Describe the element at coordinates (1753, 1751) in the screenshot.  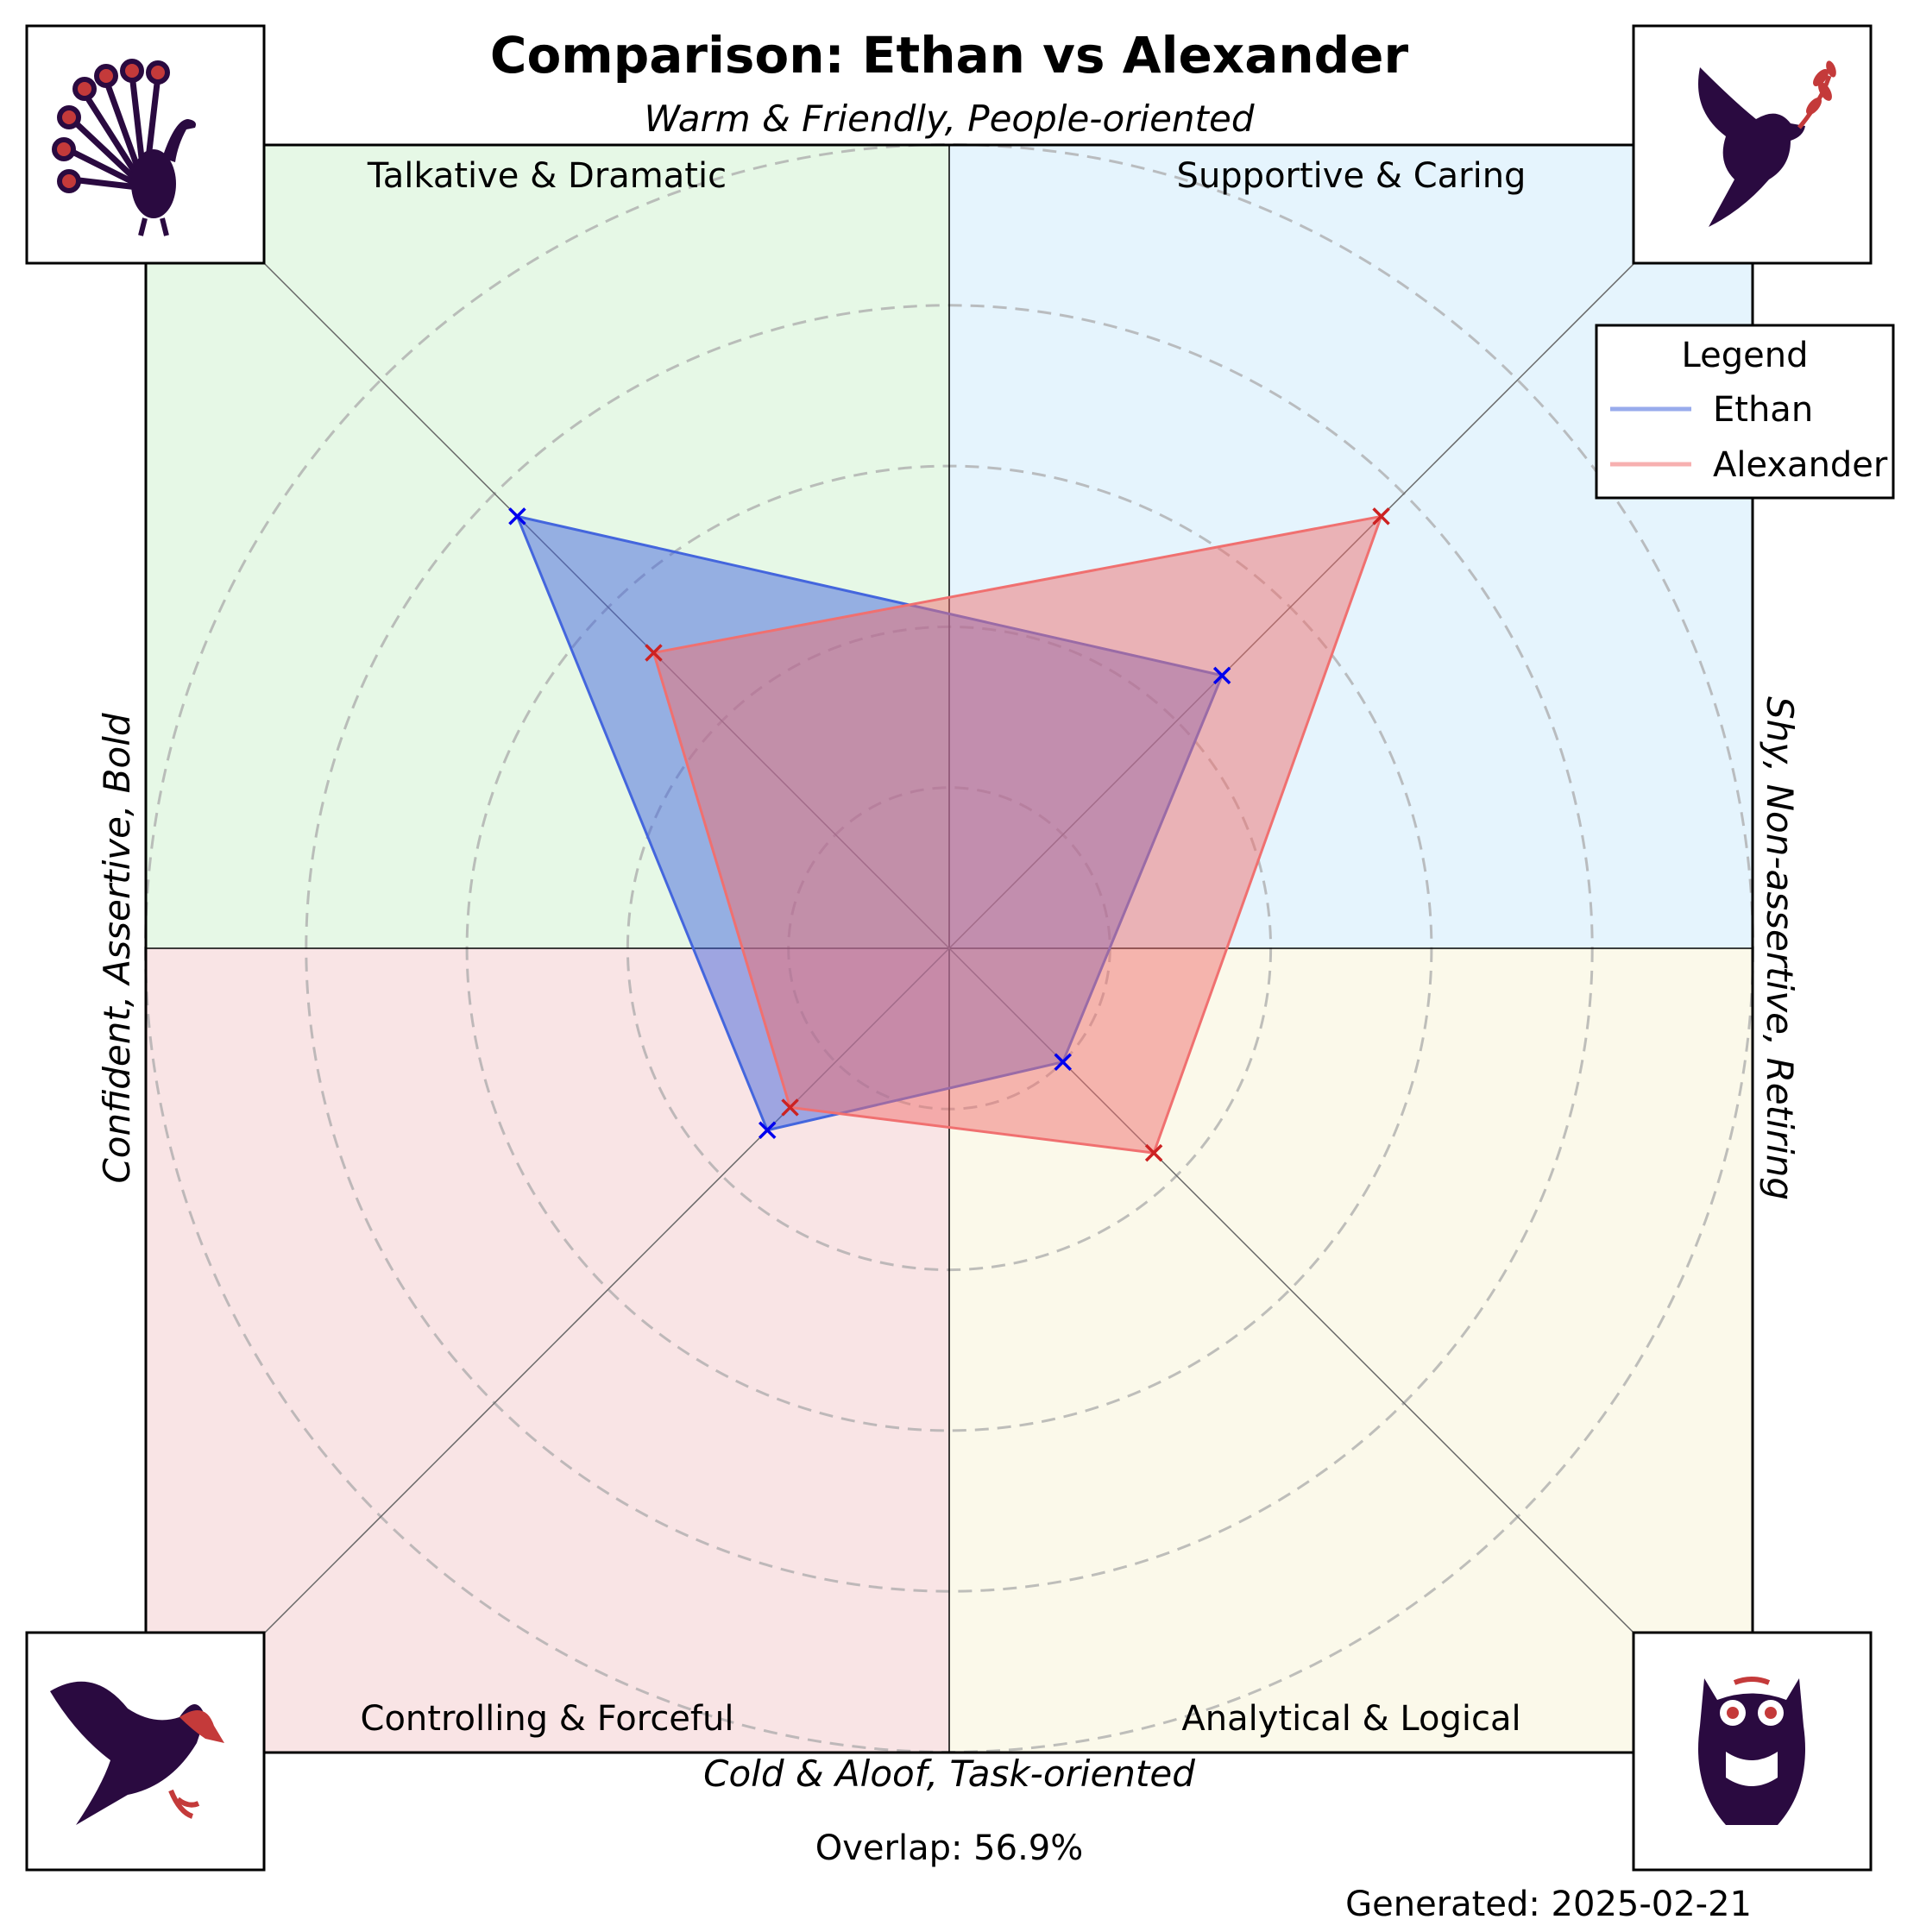
I see `owl-icon` at that location.